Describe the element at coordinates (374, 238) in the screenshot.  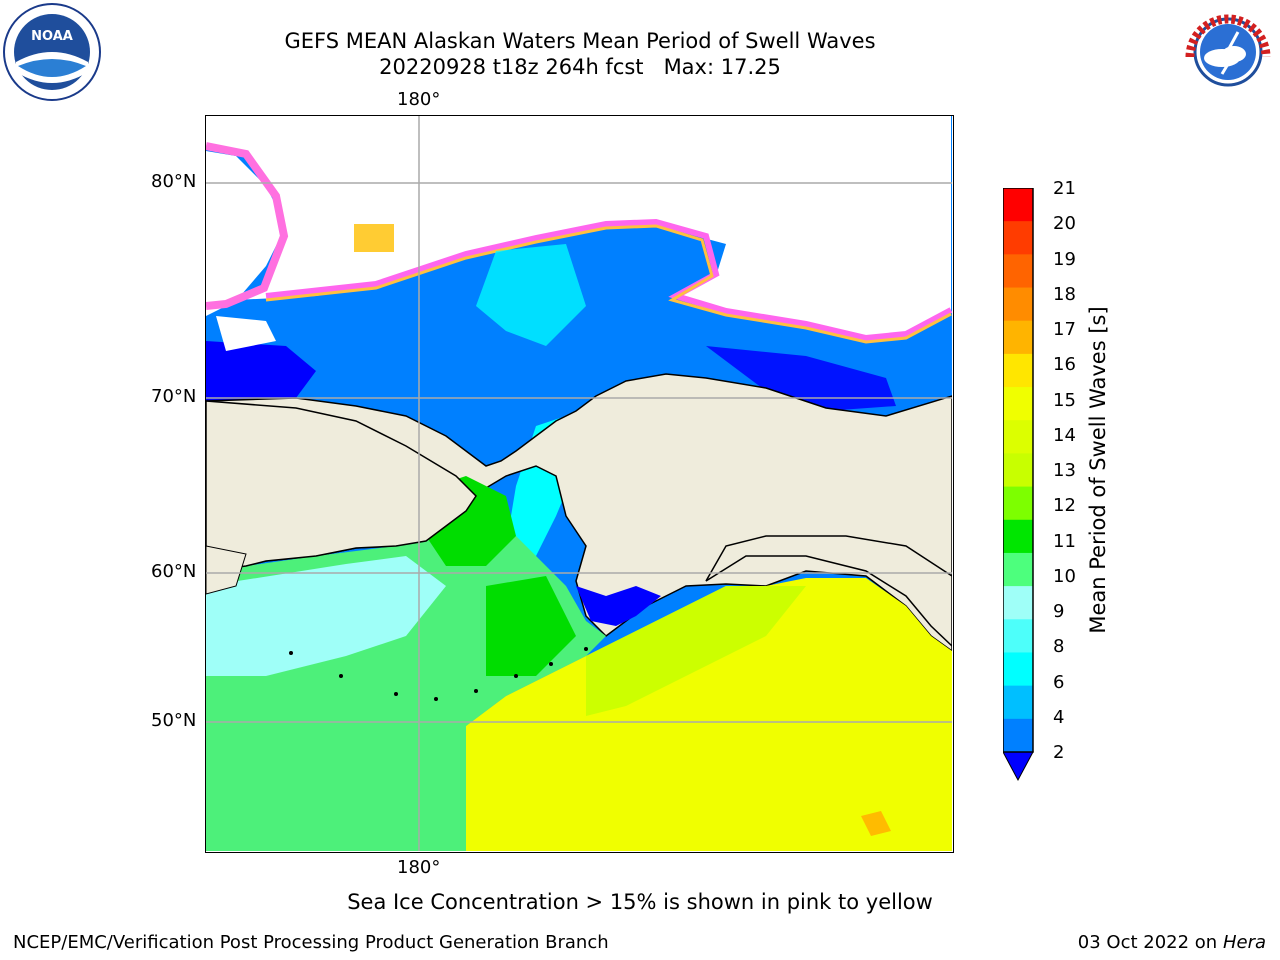
I see `ice-patch-yellow` at that location.